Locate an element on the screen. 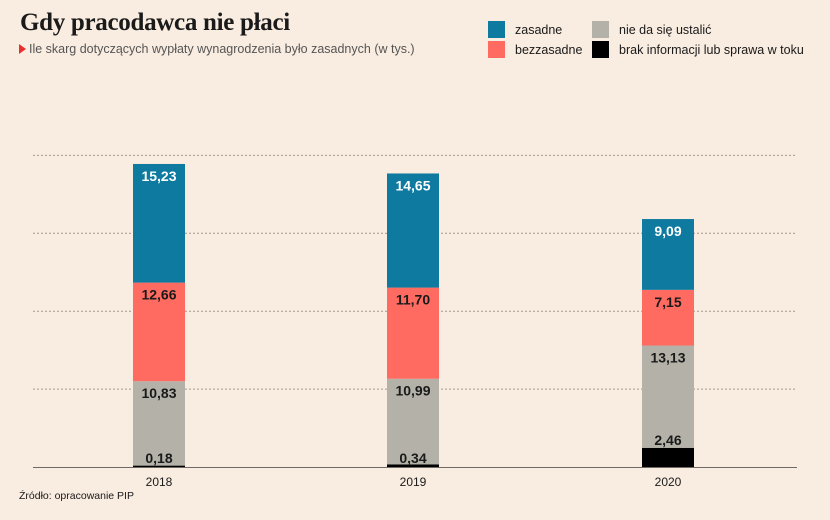  data-label: 0,34 is located at coordinates (412, 458).